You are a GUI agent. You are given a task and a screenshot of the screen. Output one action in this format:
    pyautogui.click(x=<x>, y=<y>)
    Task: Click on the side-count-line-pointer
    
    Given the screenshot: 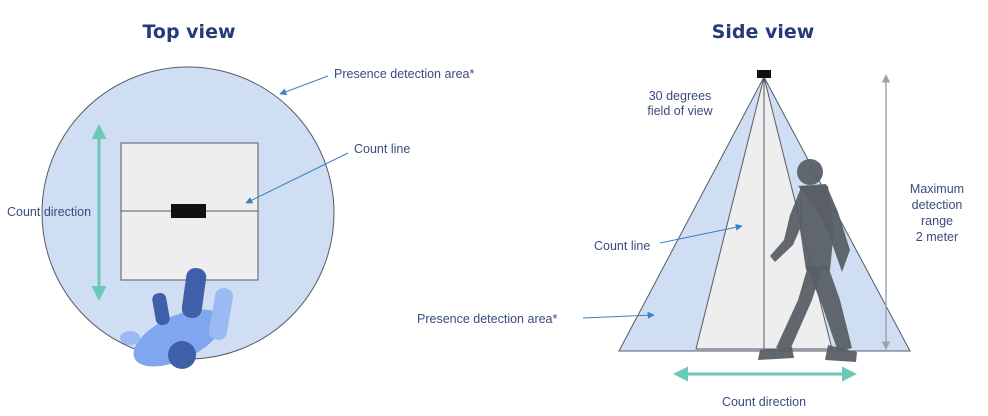 What is the action you would take?
    pyautogui.click(x=701, y=233)
    